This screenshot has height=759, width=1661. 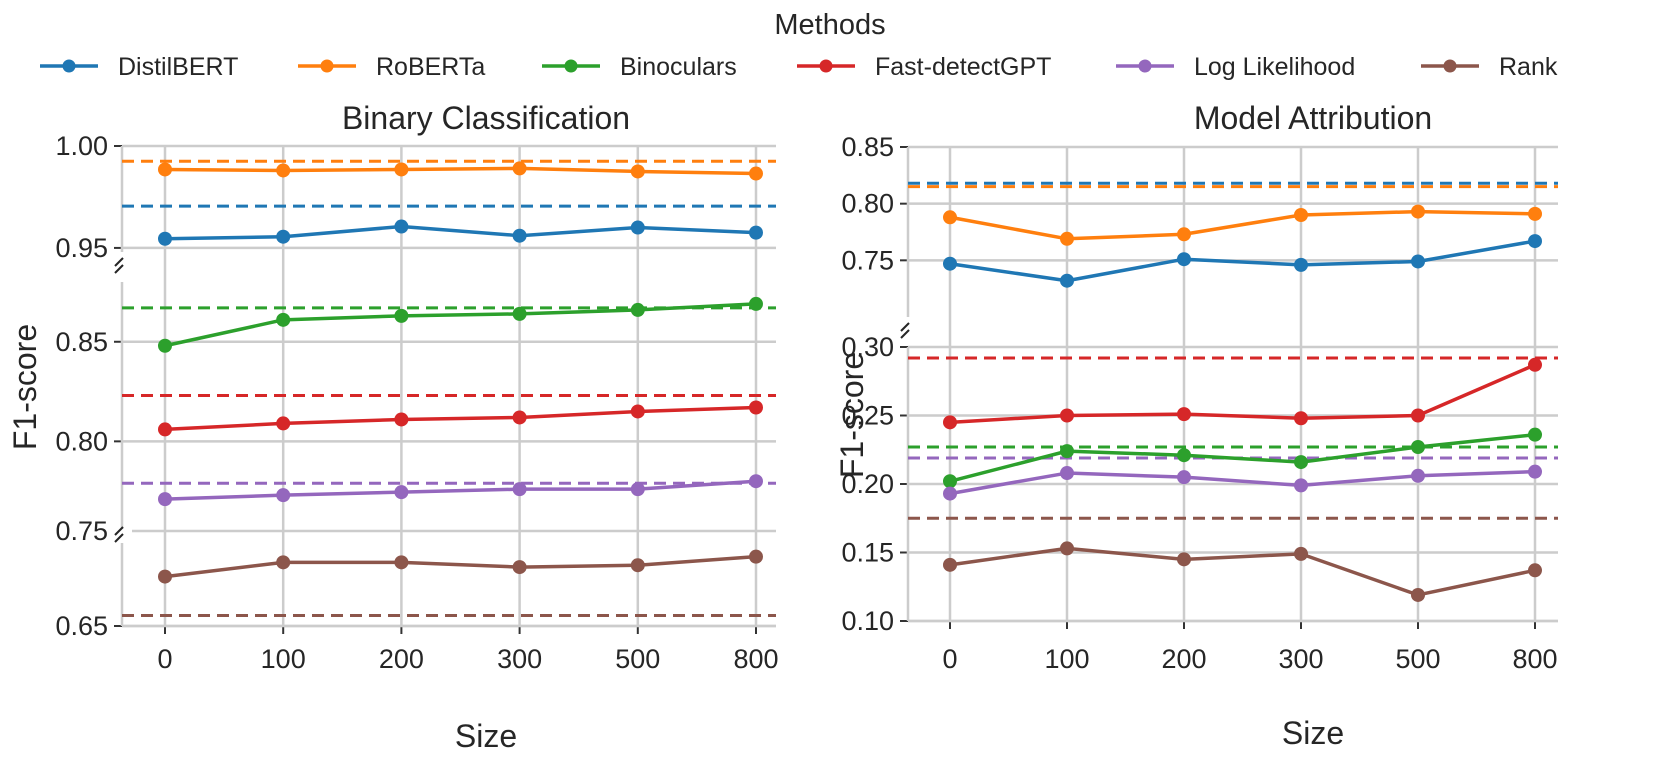 I want to click on series-log-likelihood, so click(x=460, y=490).